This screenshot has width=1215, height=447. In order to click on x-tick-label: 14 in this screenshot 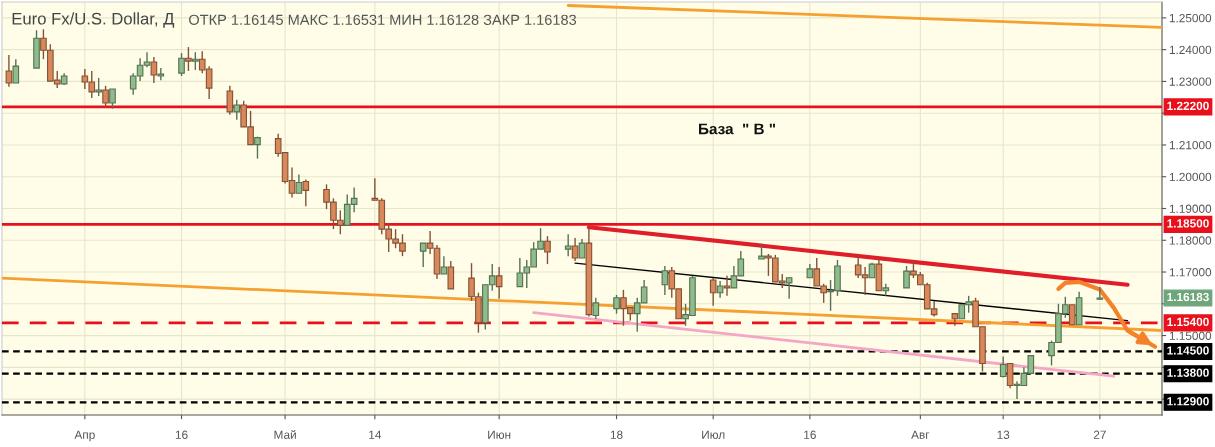, I will do `click(375, 434)`.